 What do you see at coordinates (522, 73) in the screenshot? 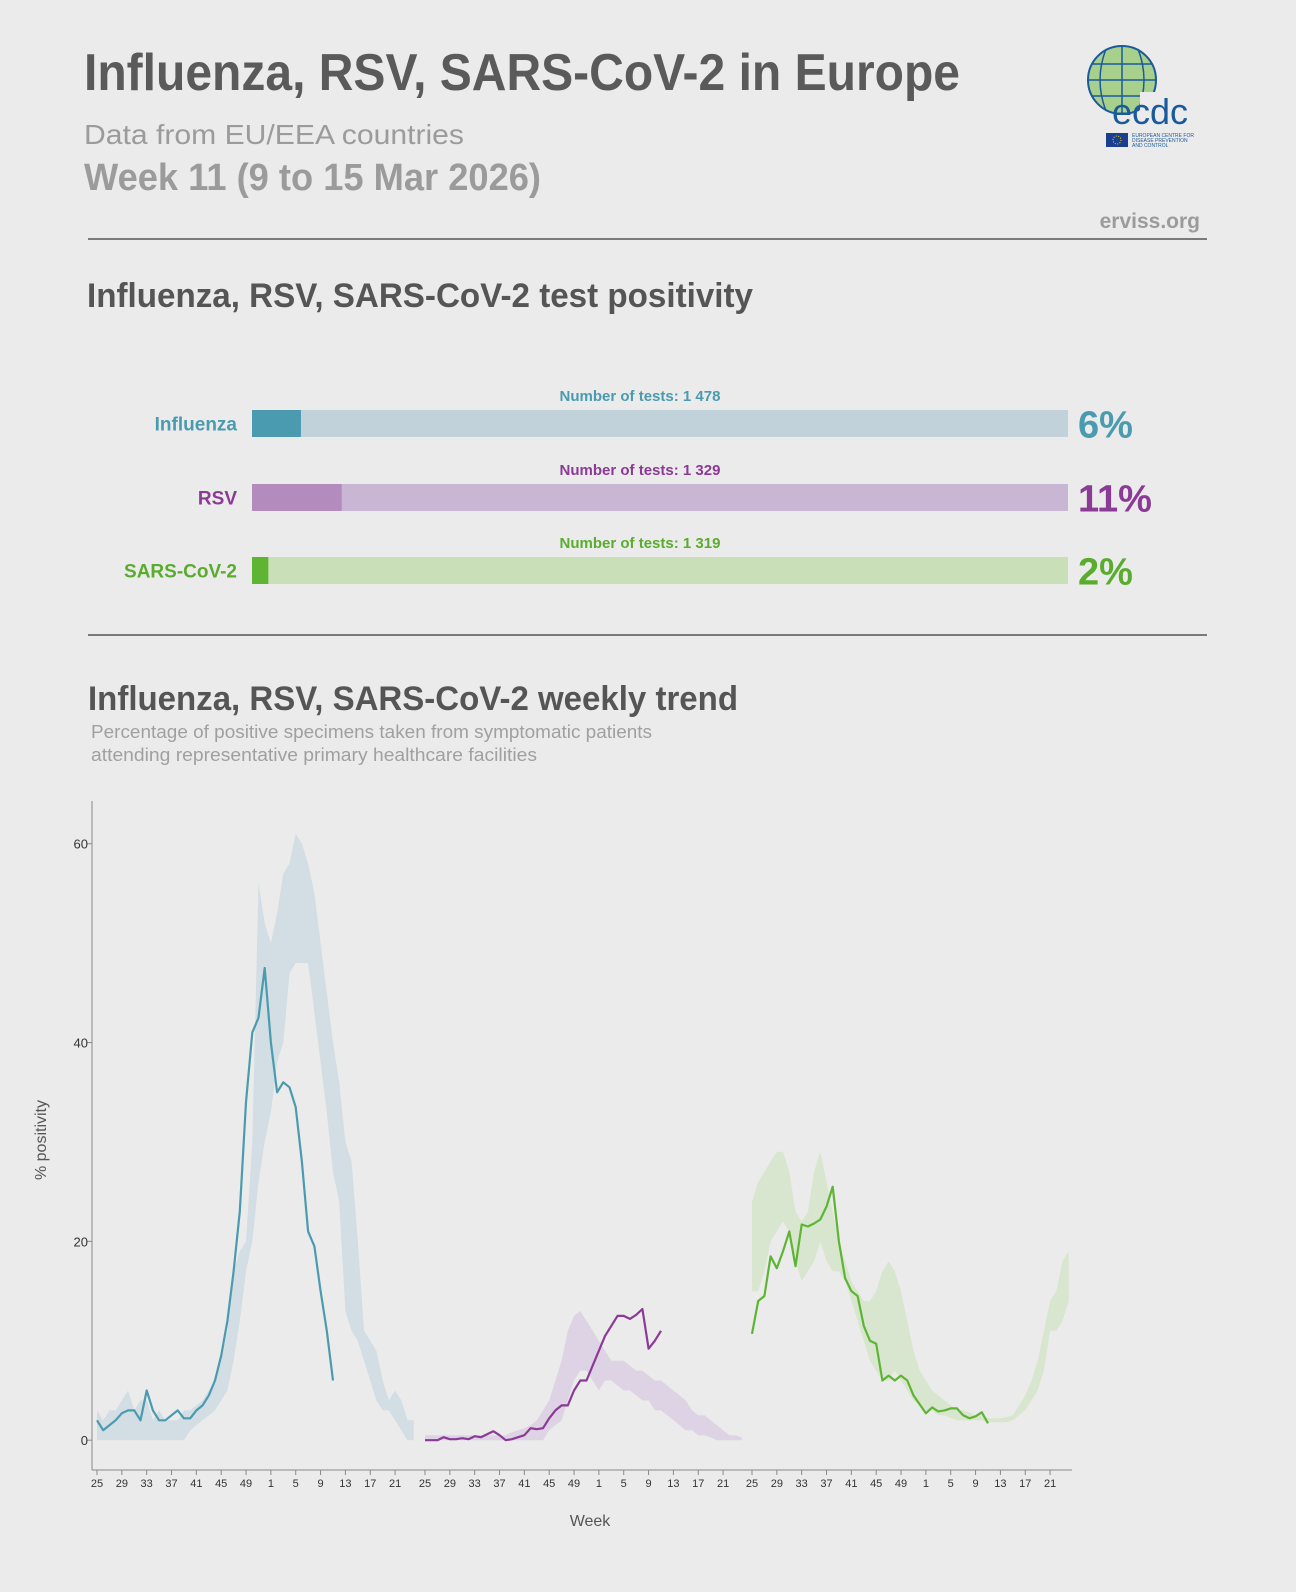
I see `page-title: Influenza, RSV, SARS-CoV-2 in Europe` at bounding box center [522, 73].